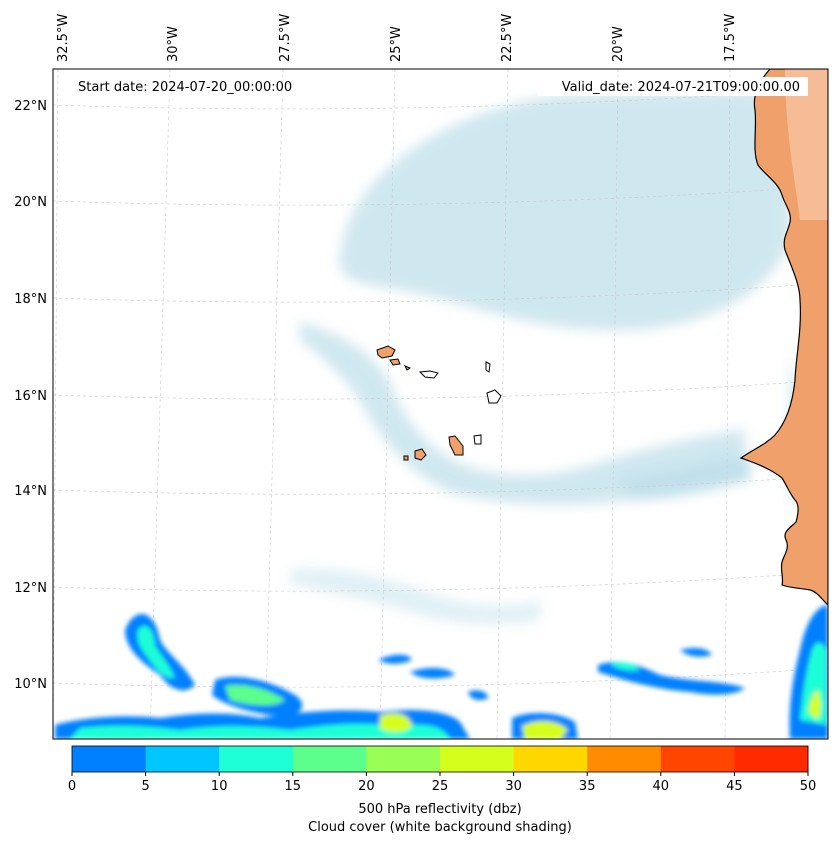  What do you see at coordinates (285, 38) in the screenshot?
I see `lon-label: 27.5°W` at bounding box center [285, 38].